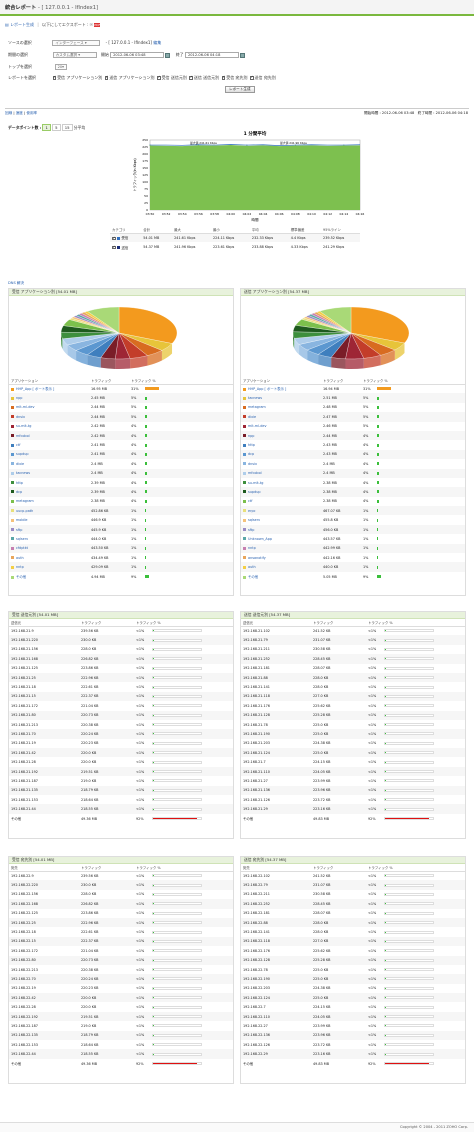  Describe the element at coordinates (23, 687) in the screenshot. I see `ip-cell: 192.168.21.18` at that location.